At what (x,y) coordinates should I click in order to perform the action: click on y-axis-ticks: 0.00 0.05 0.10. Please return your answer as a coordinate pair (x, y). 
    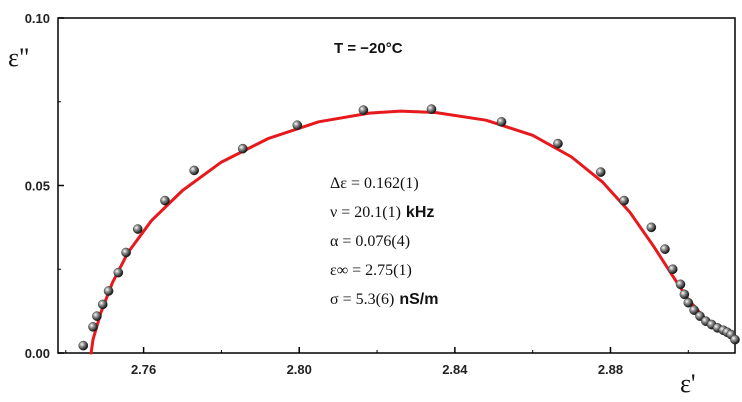
    Looking at the image, I should click on (44, 186).